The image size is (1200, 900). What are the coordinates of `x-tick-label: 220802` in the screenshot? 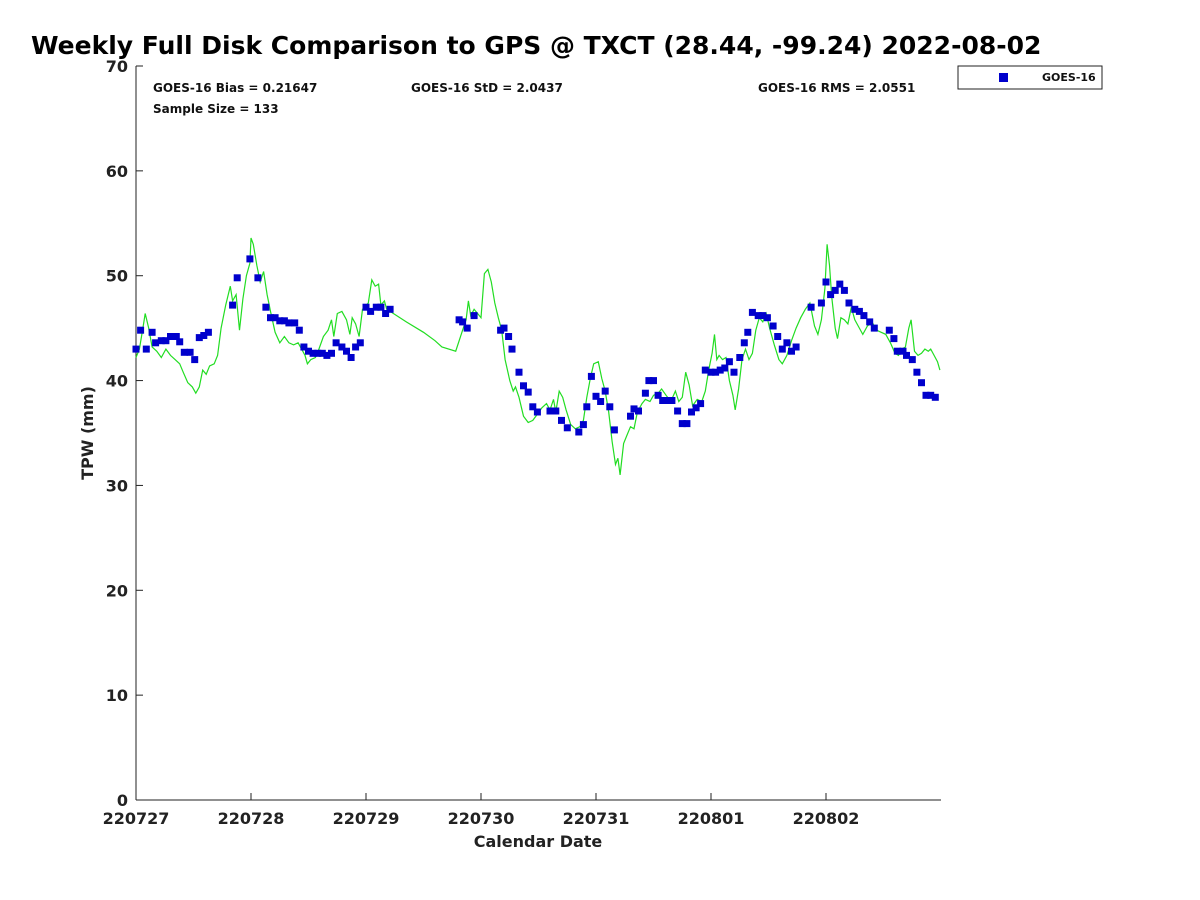 It's located at (826, 818).